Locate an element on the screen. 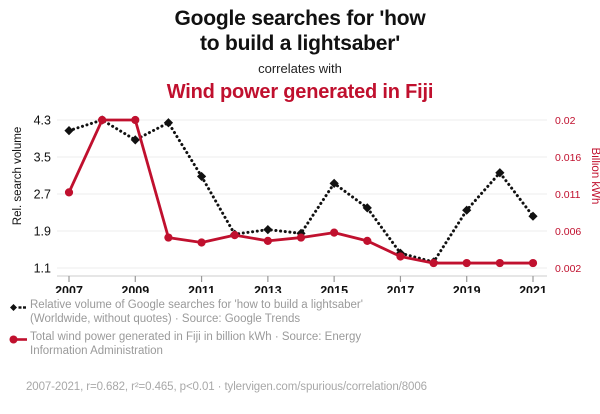 The width and height of the screenshot is (600, 414). x-tick-label: 2009 is located at coordinates (135, 288).